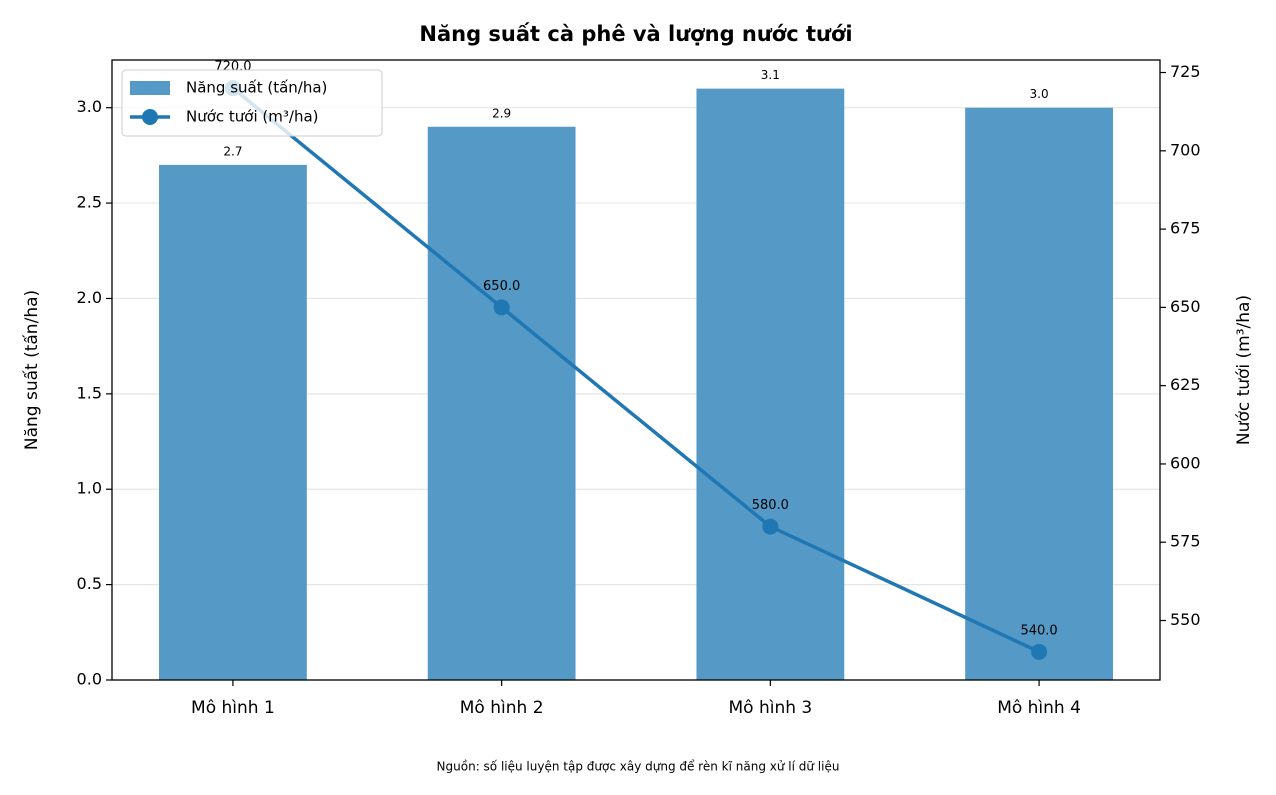 Image resolution: width=1276 pixels, height=795 pixels. Describe the element at coordinates (1244, 370) in the screenshot. I see `y2-axis-label: Nước tưới (m³/ha)` at that location.